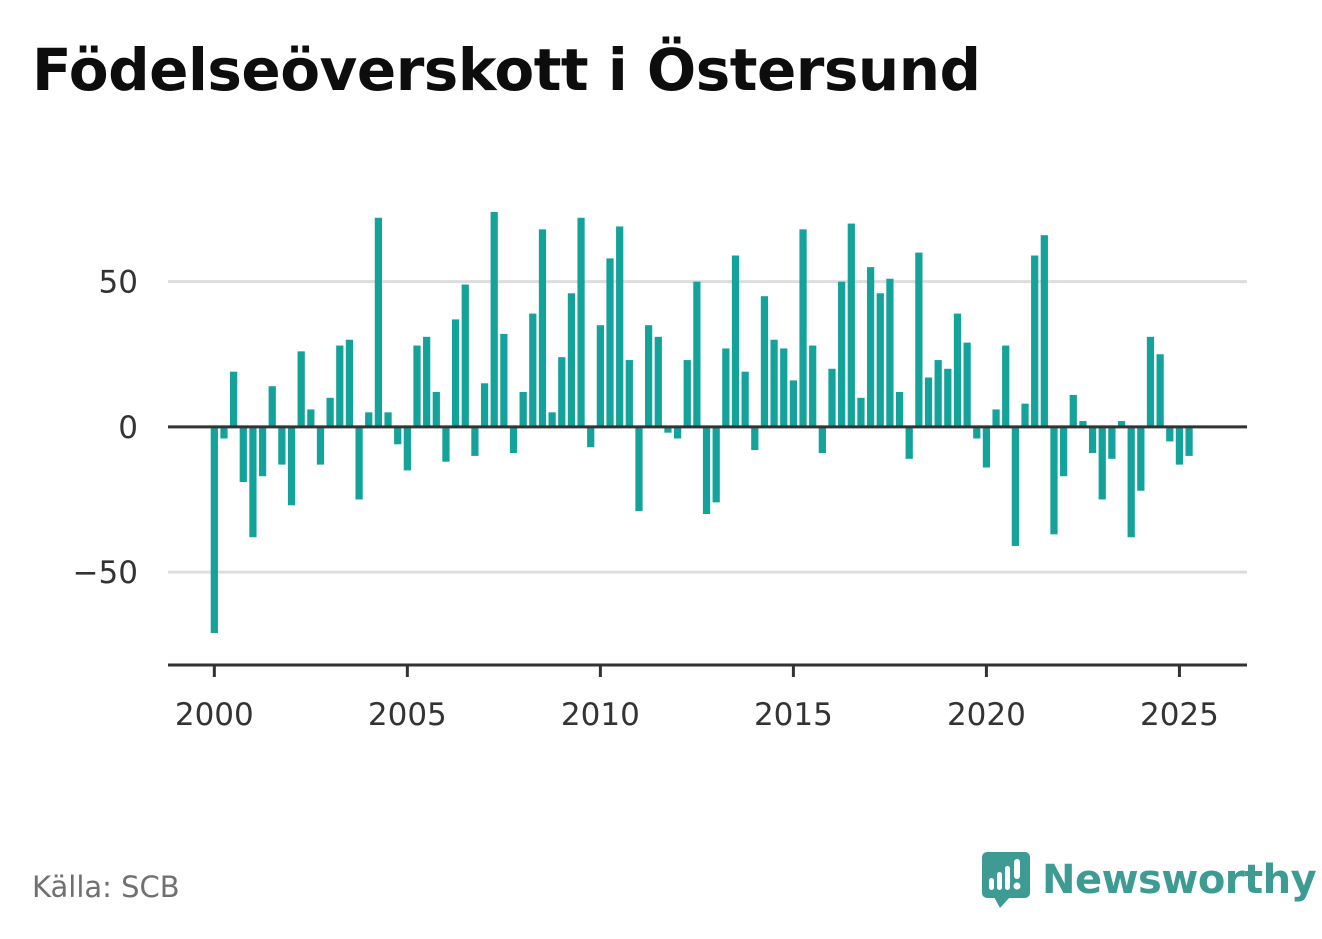  What do you see at coordinates (128, 428) in the screenshot?
I see `y-tick-label: 0` at bounding box center [128, 428].